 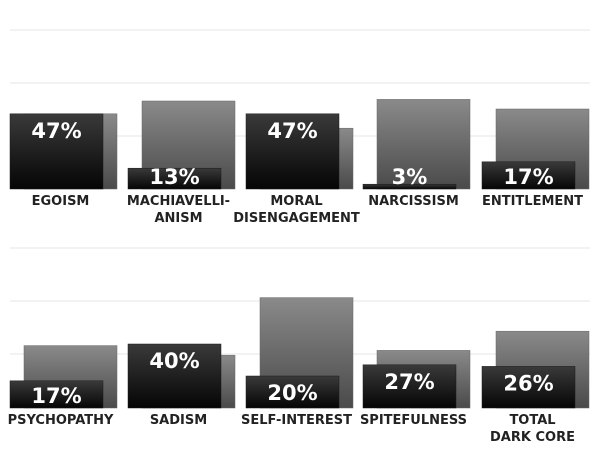 I want to click on category-label-line: ENTITLEMENT, so click(x=532, y=201).